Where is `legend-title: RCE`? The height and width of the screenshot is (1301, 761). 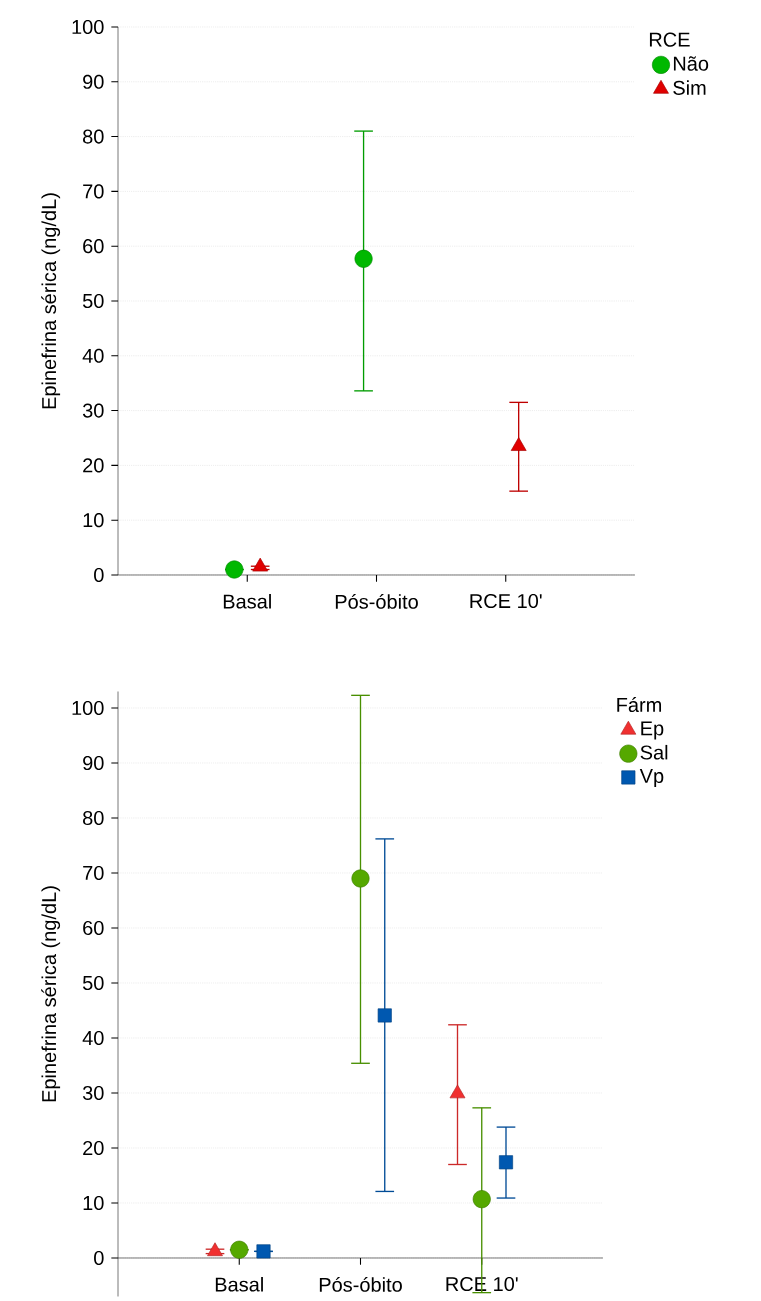
legend-title: RCE is located at coordinates (669, 39).